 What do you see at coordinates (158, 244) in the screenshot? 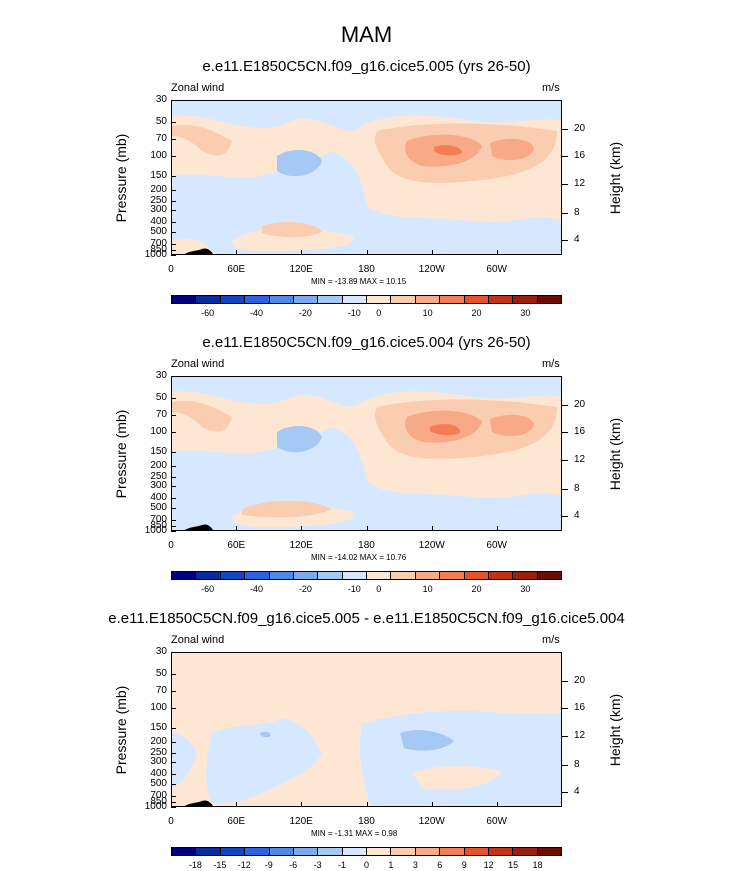
I see `y-tick-label: 700` at bounding box center [158, 244].